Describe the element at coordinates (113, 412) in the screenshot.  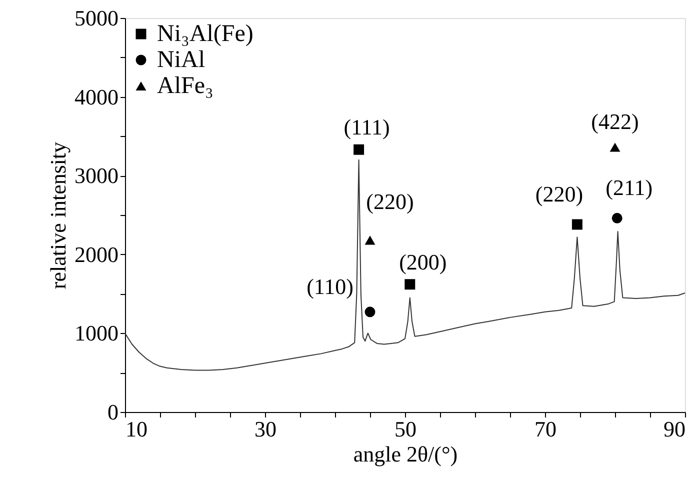
I see `y-tick-label: 0` at that location.